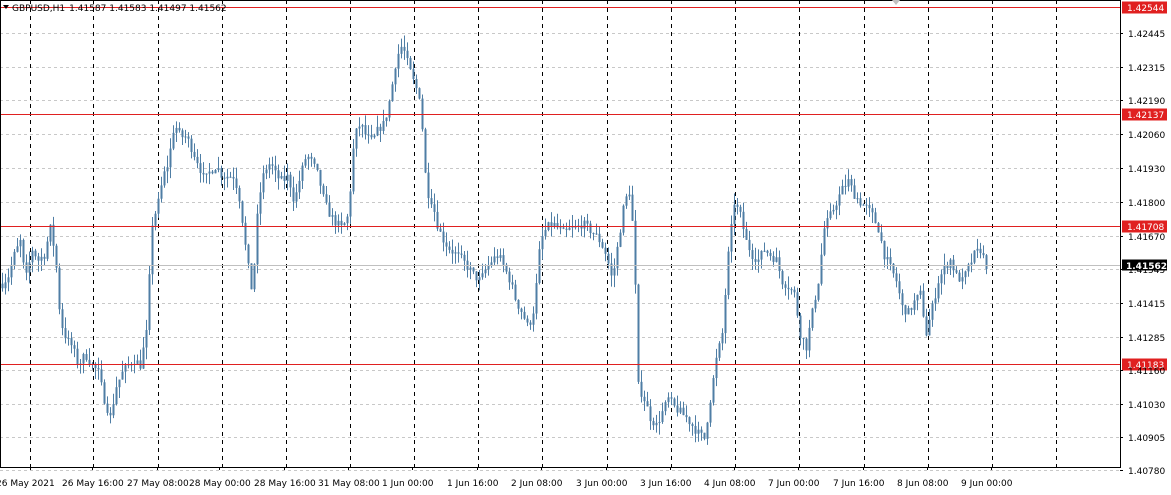 This screenshot has height=495, width=1171. I want to click on dropdown-triangle-icon, so click(6, 7).